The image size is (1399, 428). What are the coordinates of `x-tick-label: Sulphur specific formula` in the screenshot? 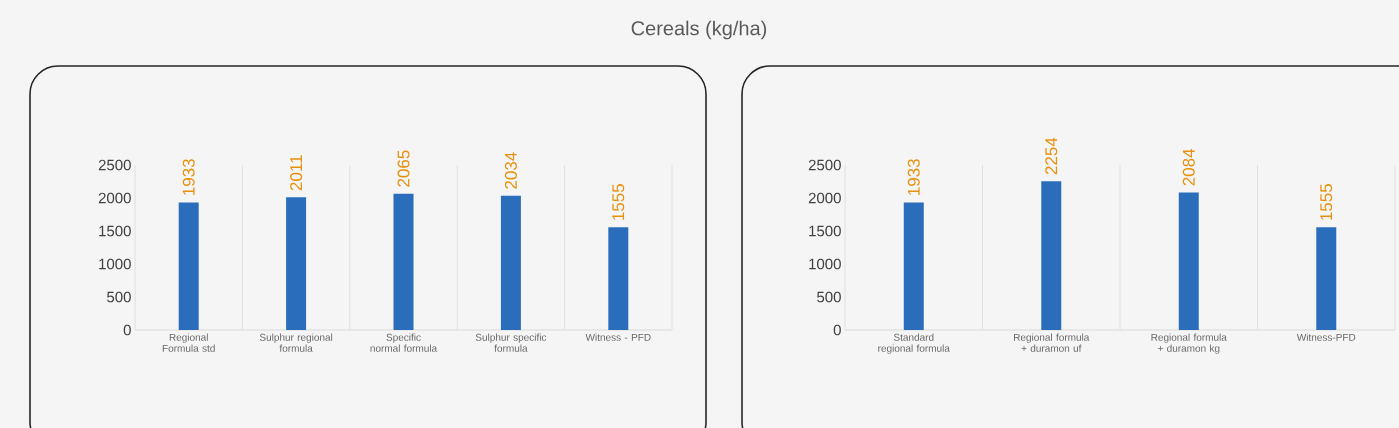 It's located at (511, 342).